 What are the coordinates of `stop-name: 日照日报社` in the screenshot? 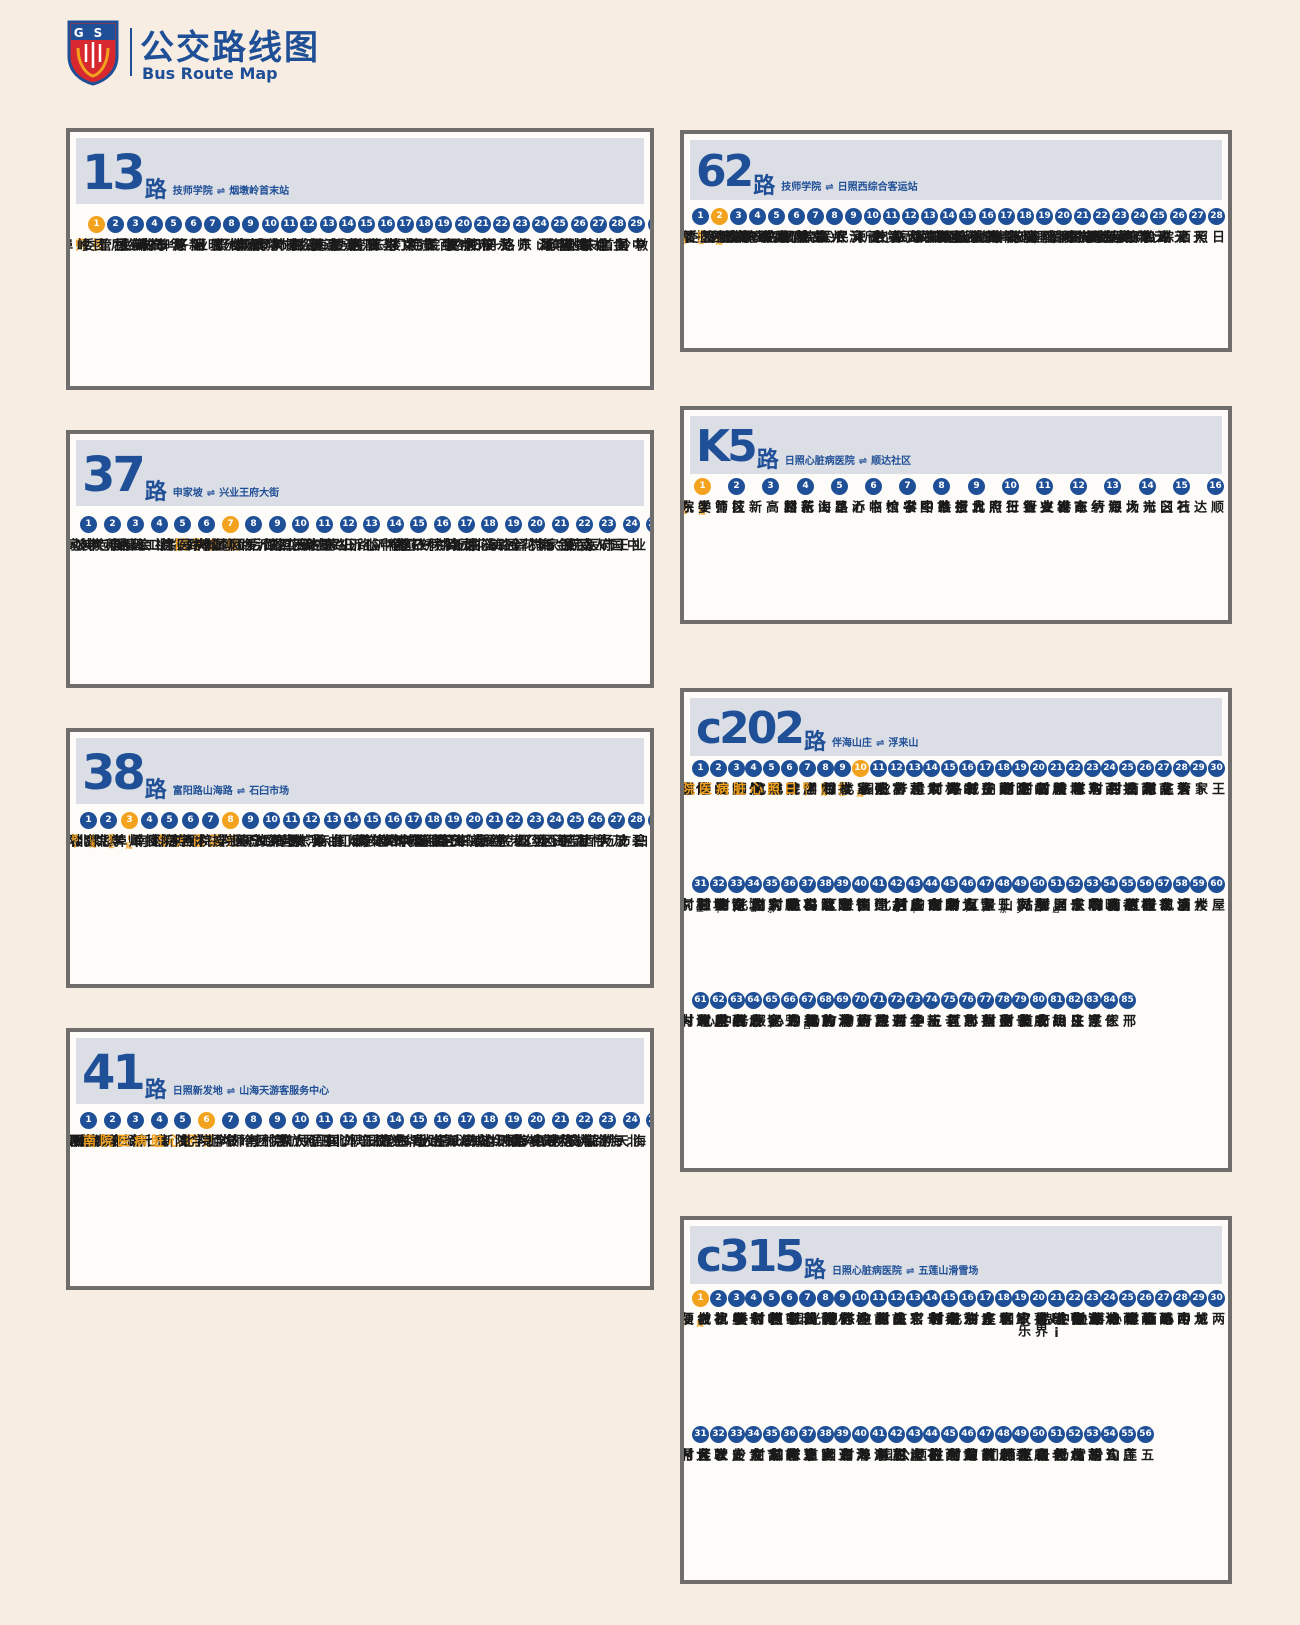 It's located at (977, 506).